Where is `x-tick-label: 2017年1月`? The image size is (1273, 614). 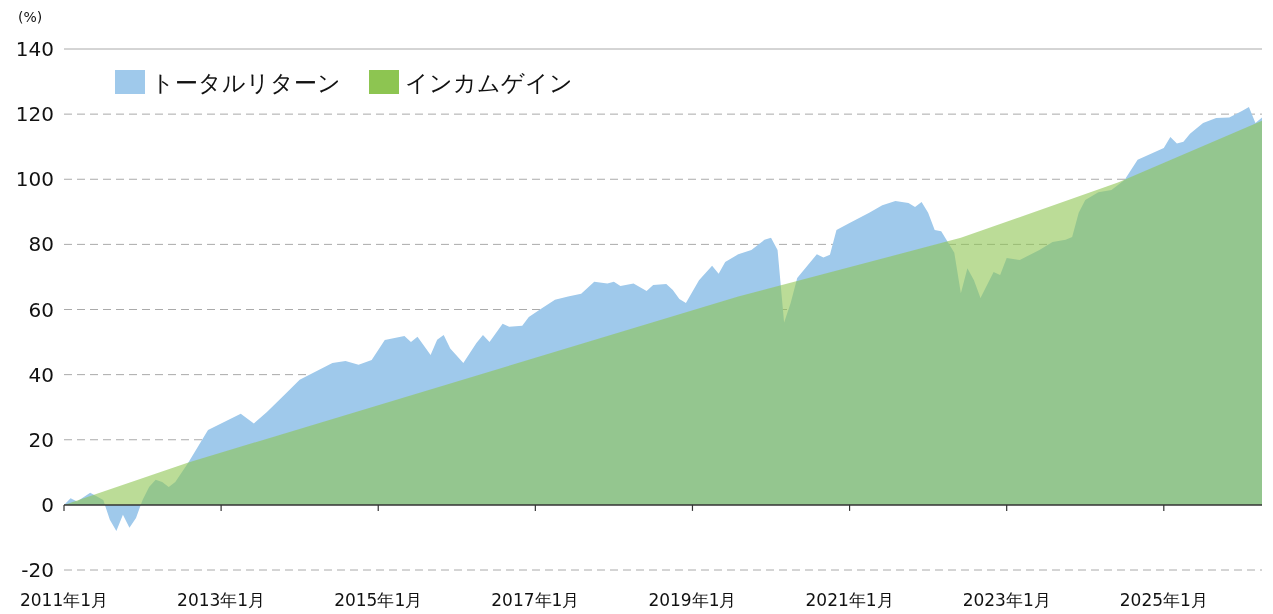 x-tick-label: 2017年1月 is located at coordinates (535, 600).